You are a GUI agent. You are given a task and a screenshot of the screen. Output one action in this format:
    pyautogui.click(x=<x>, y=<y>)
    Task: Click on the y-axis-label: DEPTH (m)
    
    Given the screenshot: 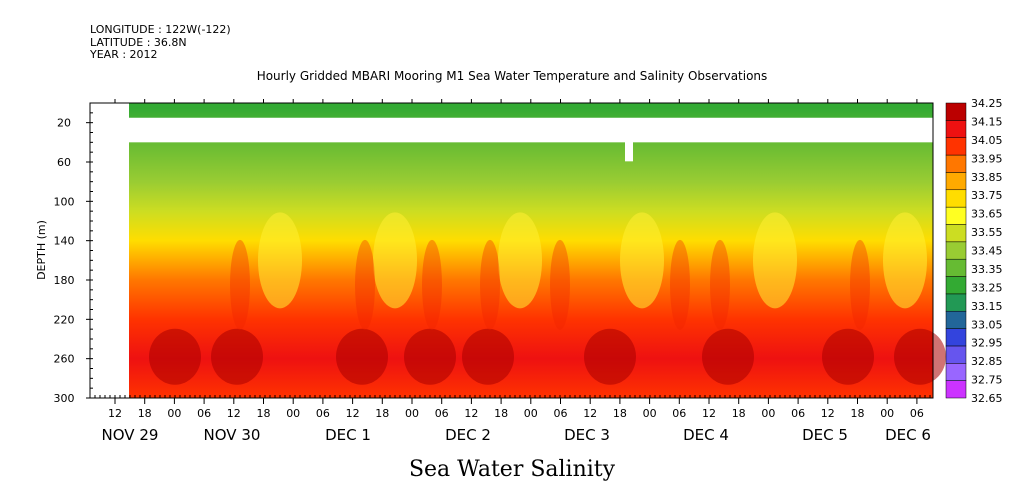 What is the action you would take?
    pyautogui.click(x=41, y=250)
    